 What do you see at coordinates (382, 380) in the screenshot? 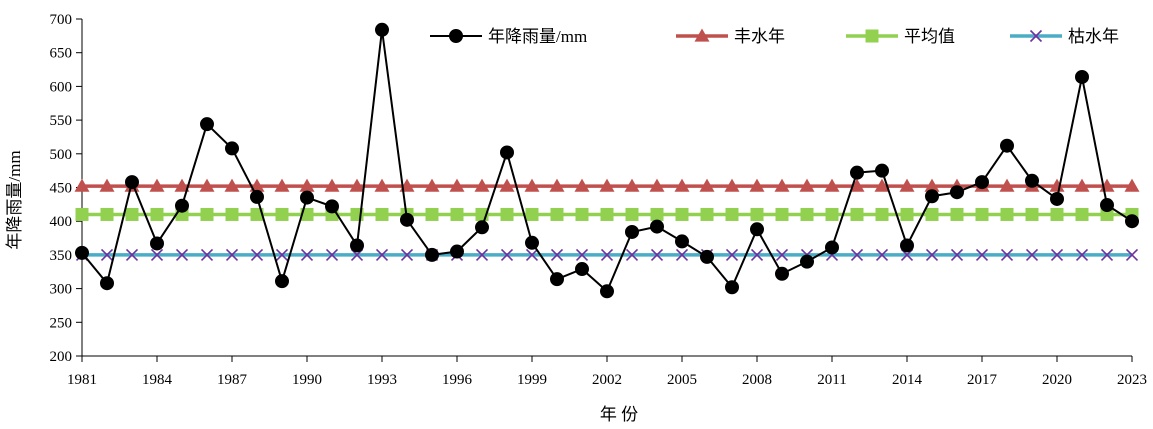
I see `x-tick-label: 1993` at bounding box center [382, 380].